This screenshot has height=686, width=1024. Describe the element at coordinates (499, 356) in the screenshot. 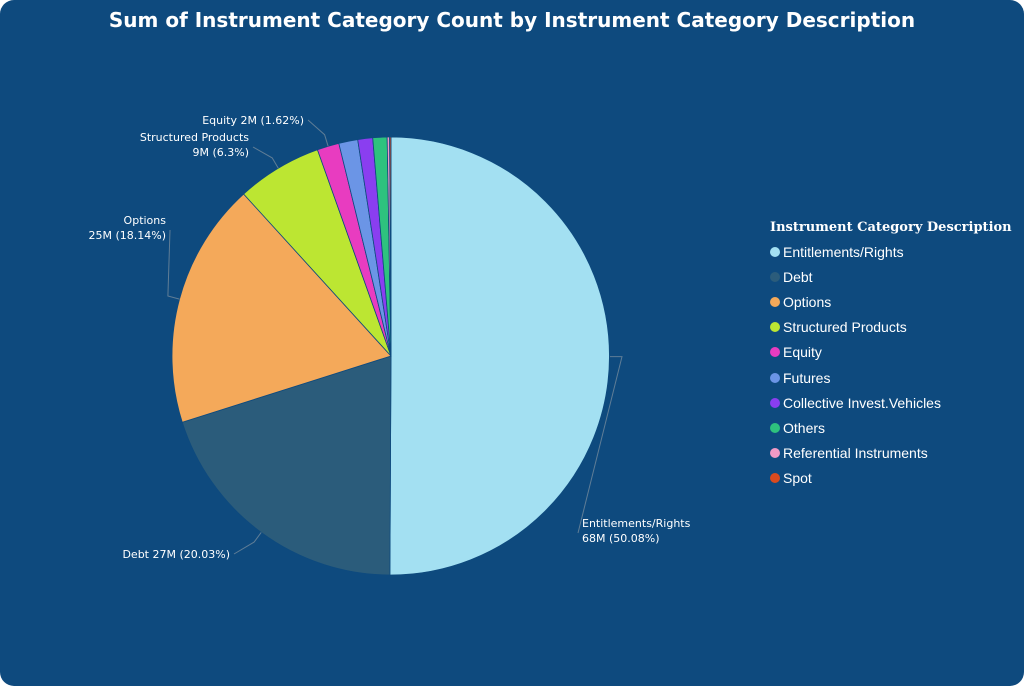

I see `pie-slice-entitlements-rights` at that location.